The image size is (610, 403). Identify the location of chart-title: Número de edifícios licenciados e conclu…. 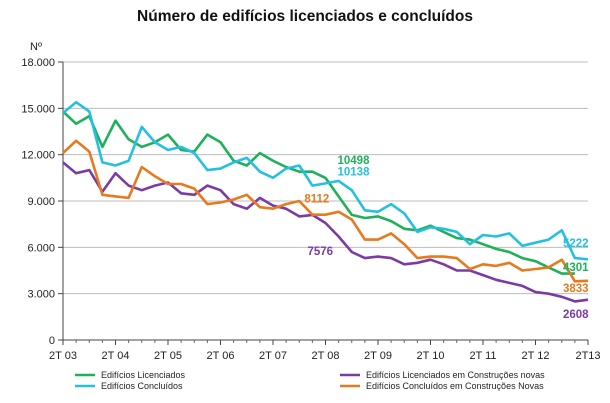
(305, 16).